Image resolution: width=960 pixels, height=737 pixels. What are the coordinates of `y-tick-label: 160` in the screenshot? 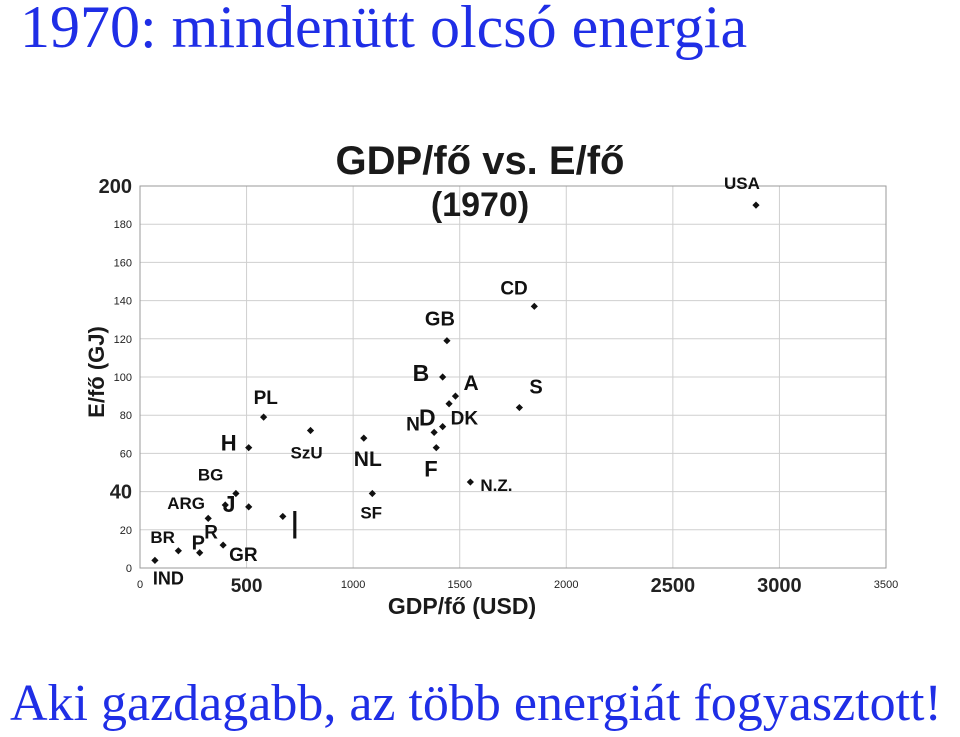 It's located at (123, 263).